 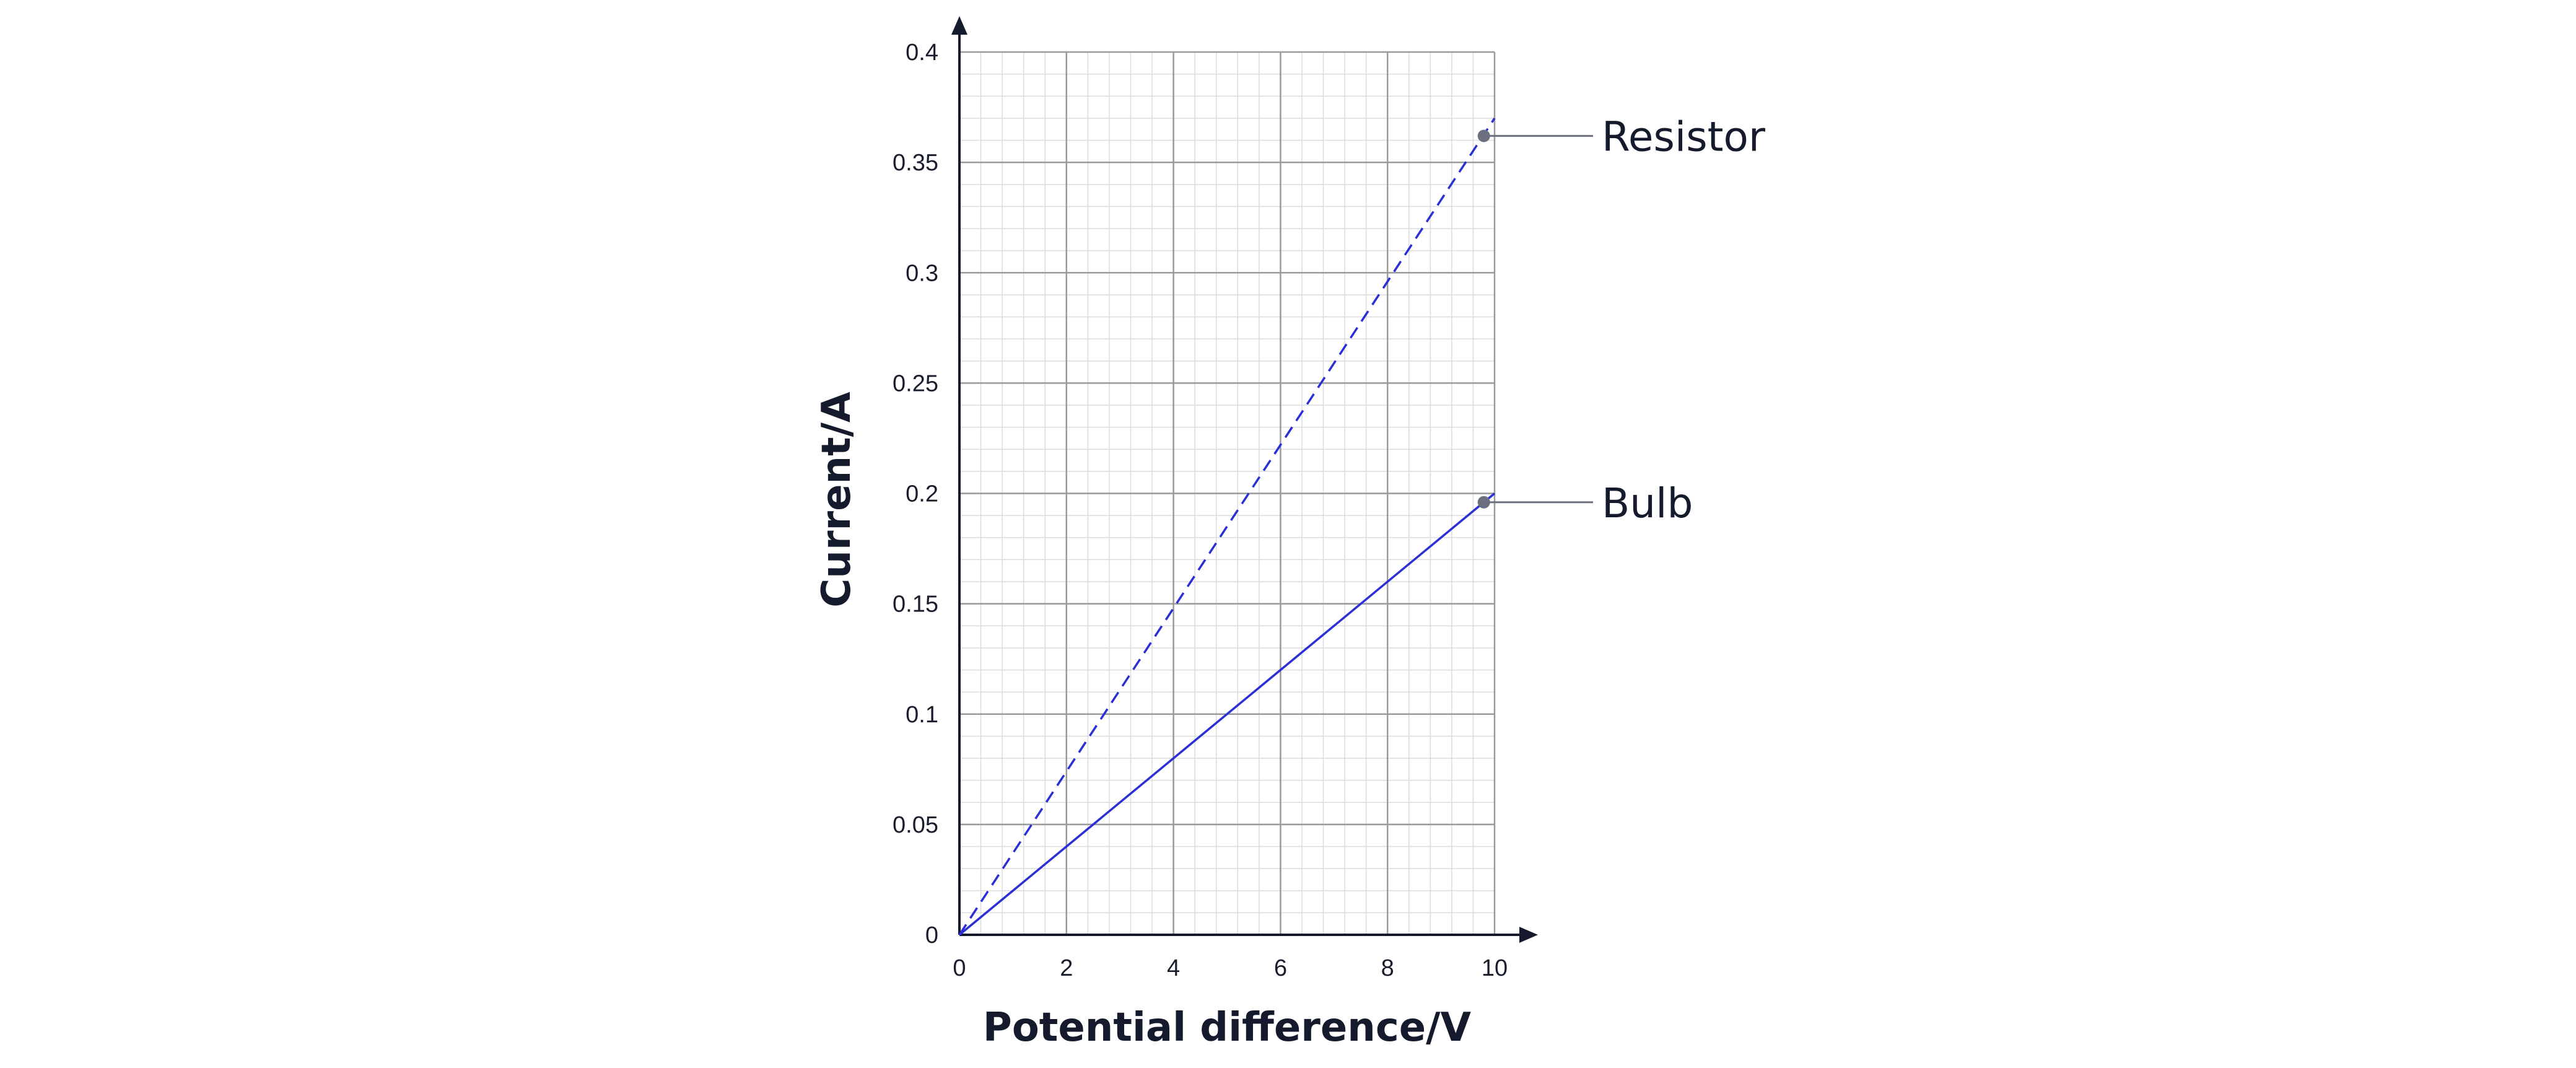 What do you see at coordinates (915, 383) in the screenshot?
I see `y-tick-label: 0.25` at bounding box center [915, 383].